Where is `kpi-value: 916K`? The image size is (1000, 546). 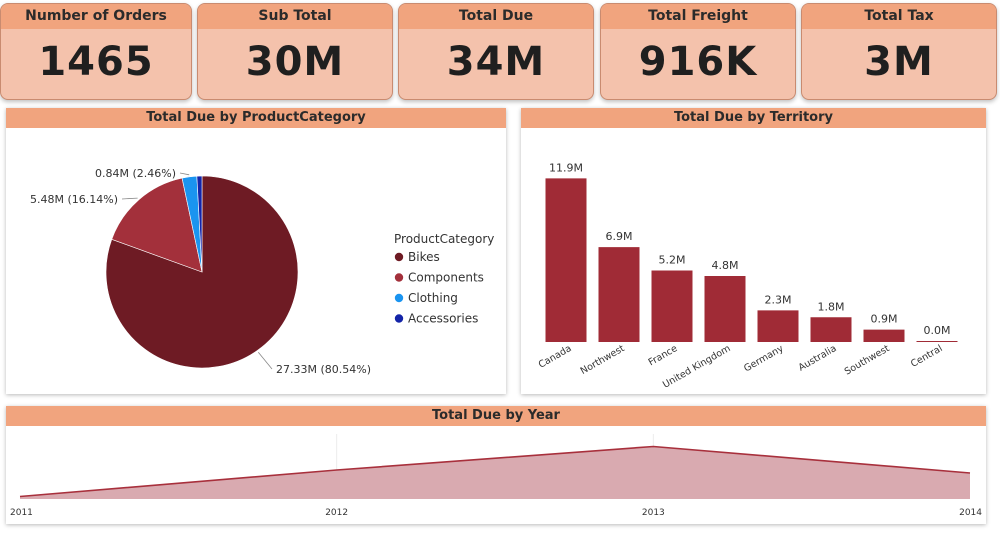 kpi-value: 916K is located at coordinates (698, 62).